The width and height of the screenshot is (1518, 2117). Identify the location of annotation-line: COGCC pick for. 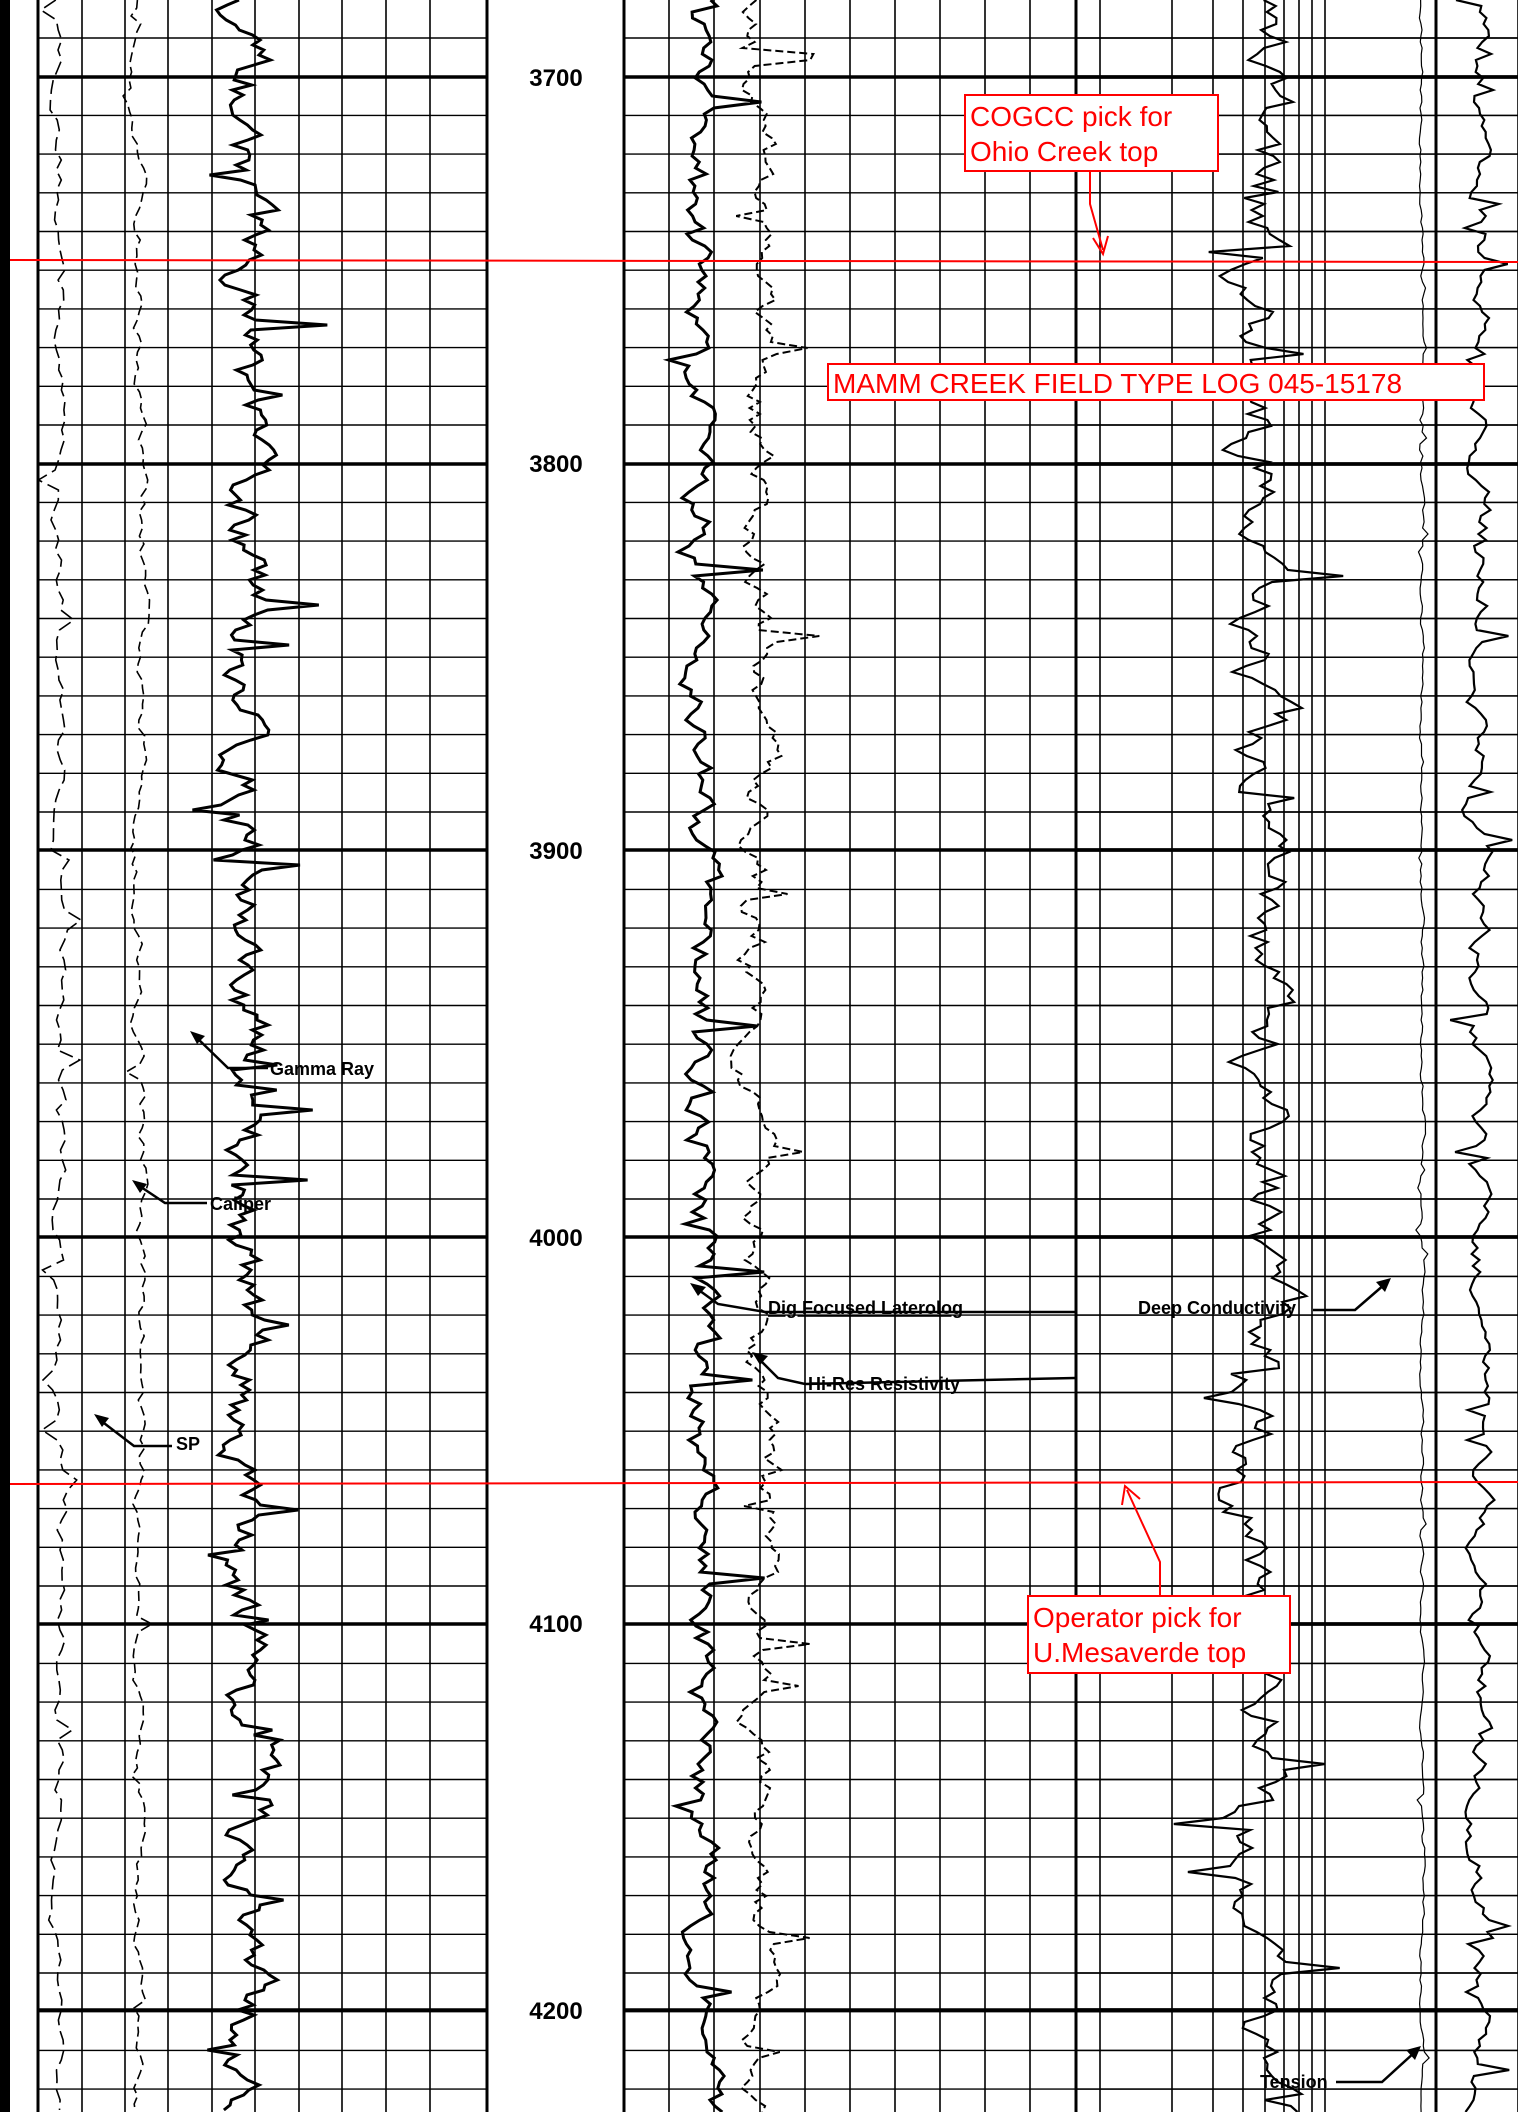
(1071, 116).